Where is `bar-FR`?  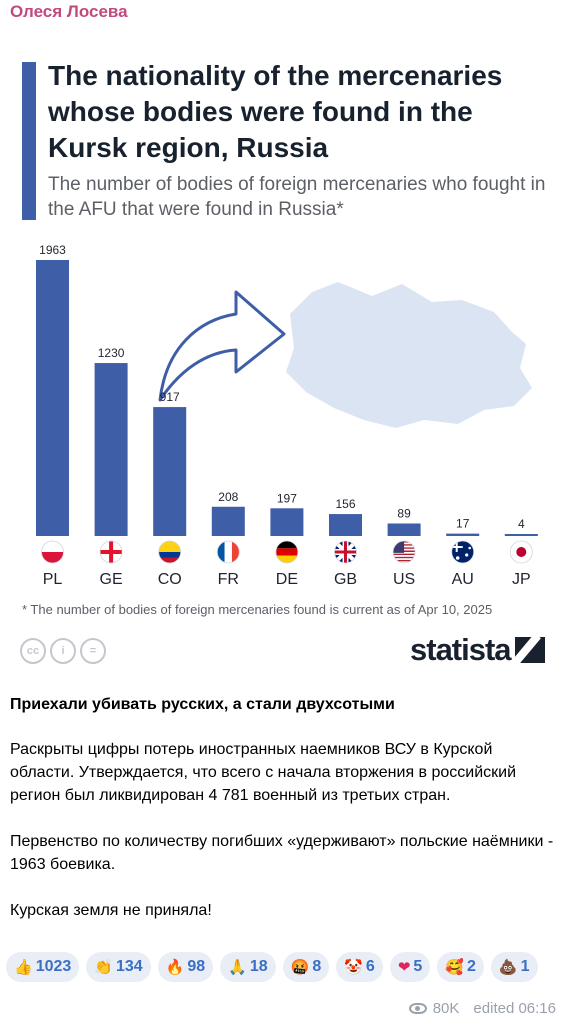 bar-FR is located at coordinates (228, 521).